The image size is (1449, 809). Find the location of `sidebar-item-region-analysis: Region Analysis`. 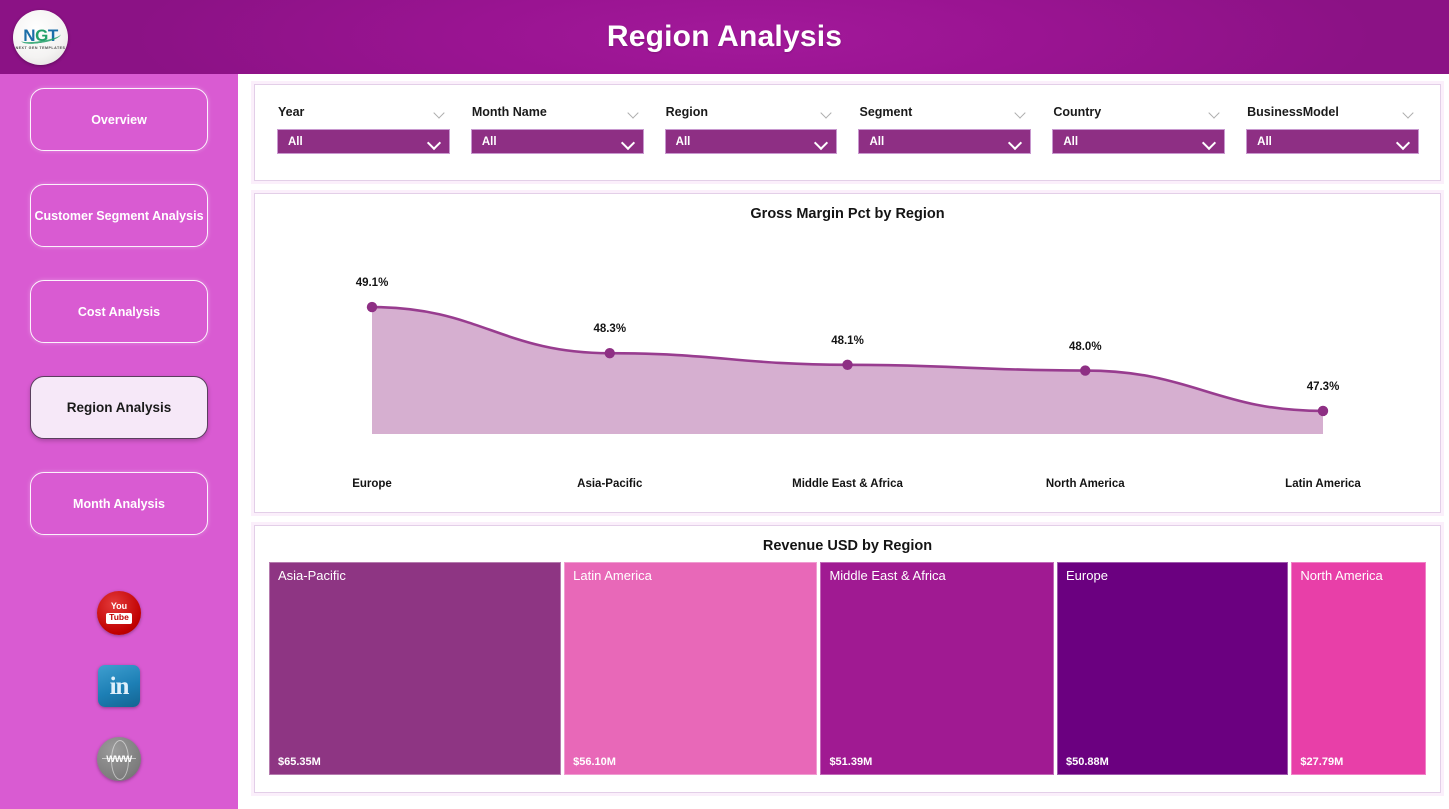

sidebar-item-region-analysis: Region Analysis is located at coordinates (119, 407).